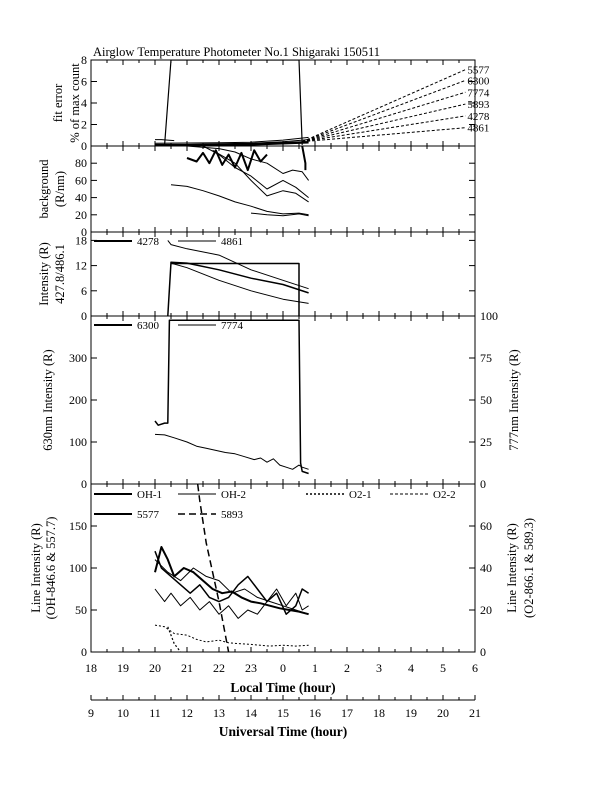  What do you see at coordinates (81, 215) in the screenshot?
I see `y-tick-label: 20` at bounding box center [81, 215].